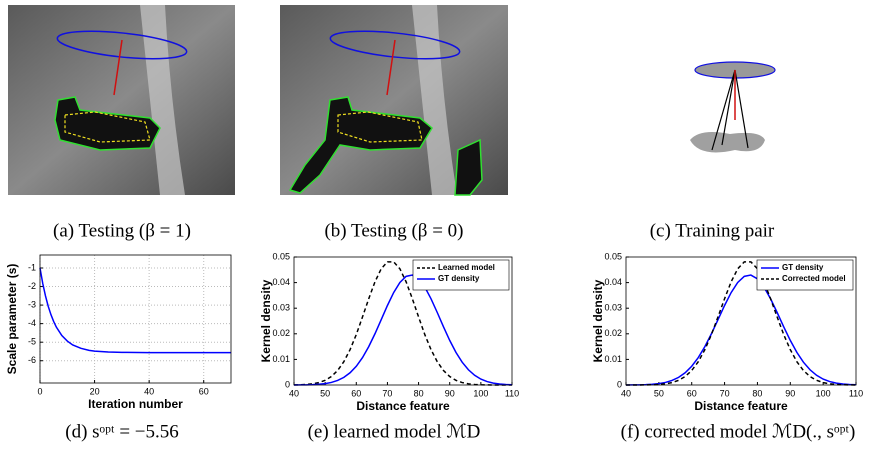  What do you see at coordinates (95, 391) in the screenshot?
I see `x-tick-label: 20` at bounding box center [95, 391].